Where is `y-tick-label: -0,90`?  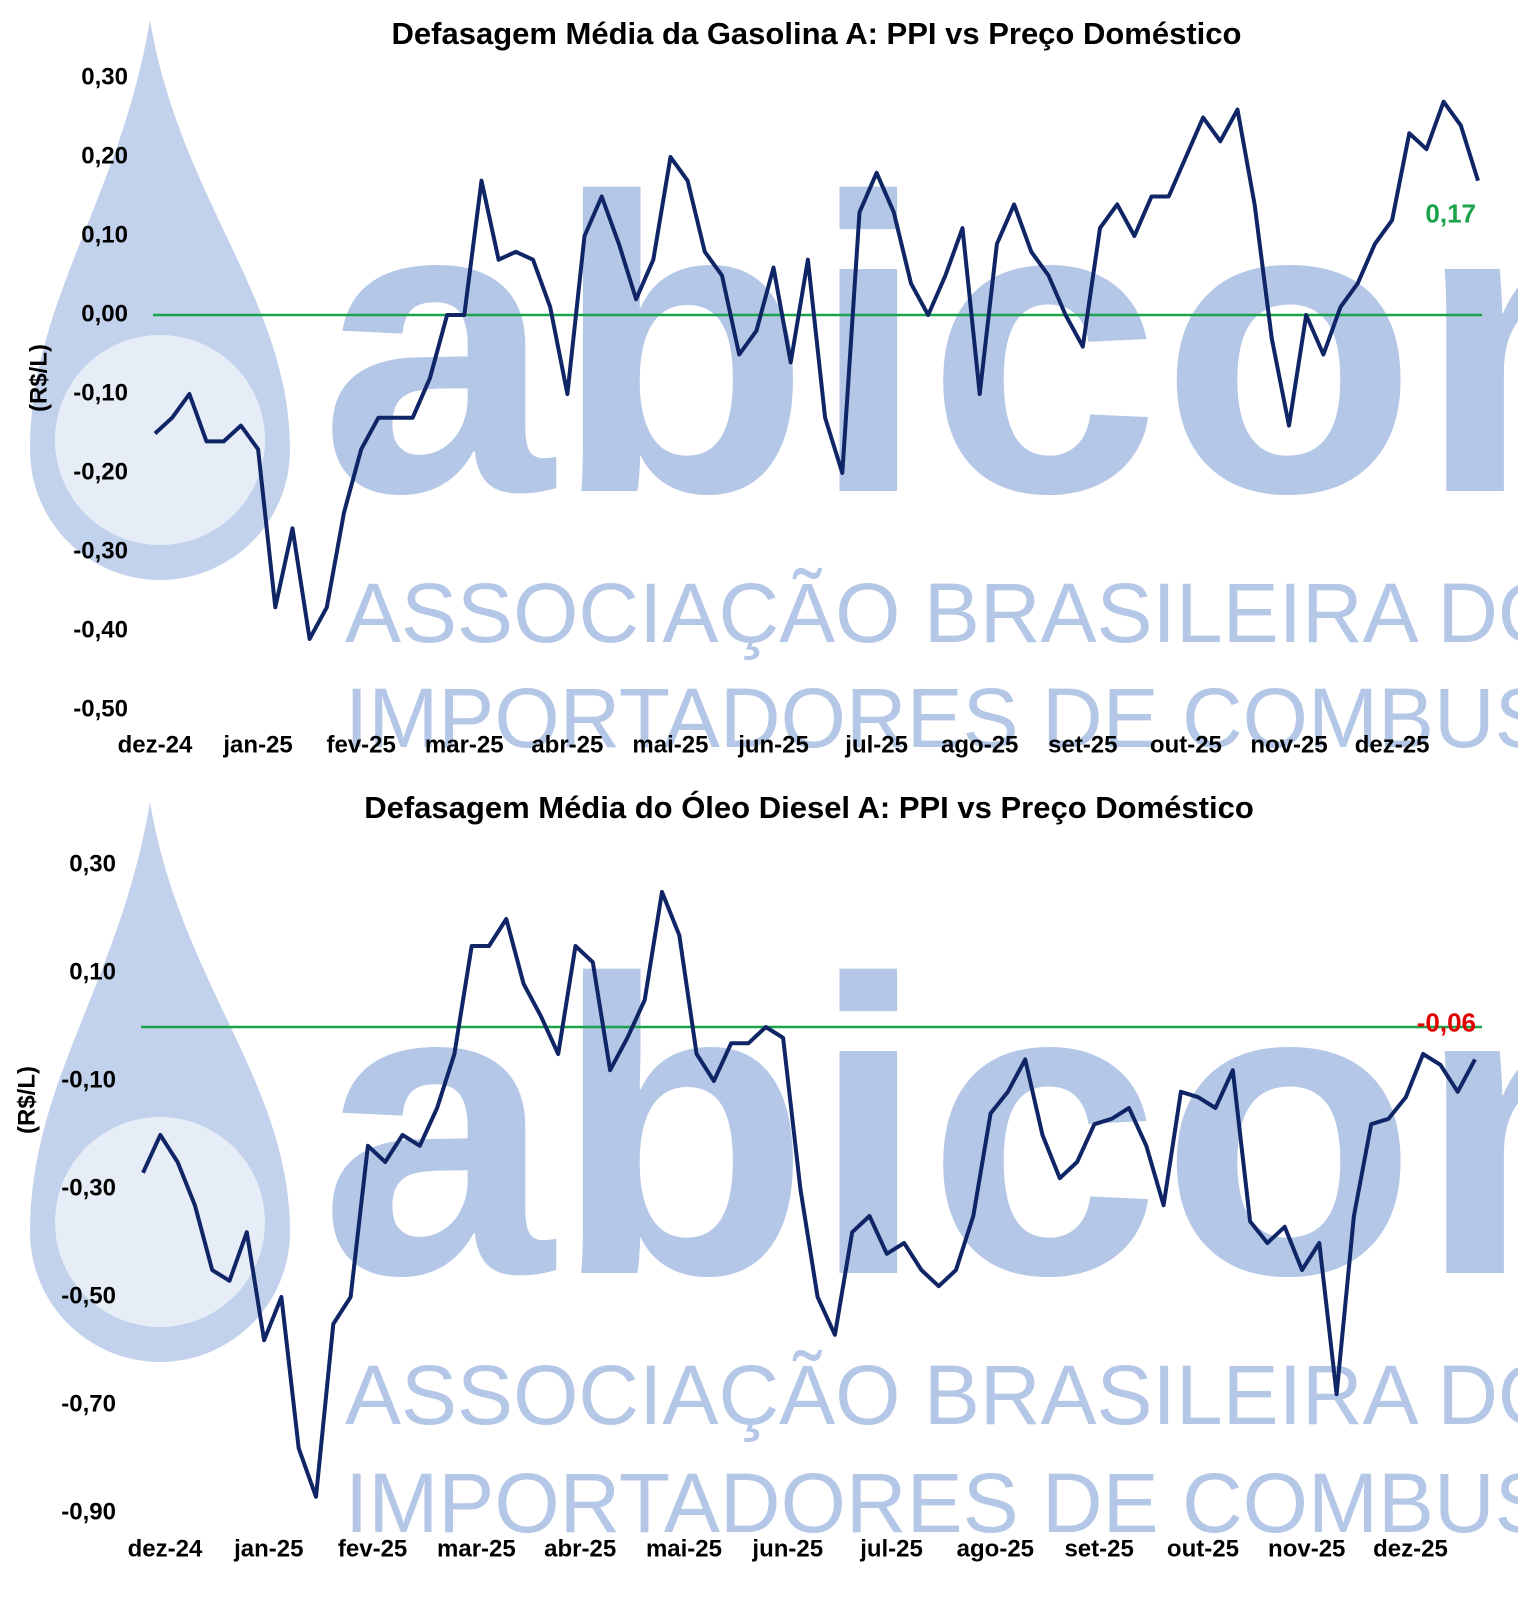
y-tick-label: -0,90 is located at coordinates (88, 1511).